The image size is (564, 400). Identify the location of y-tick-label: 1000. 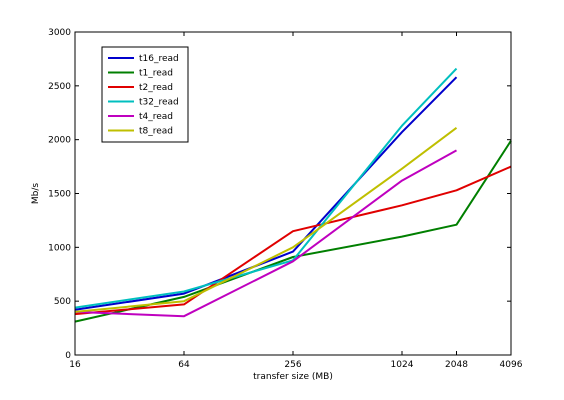
(59, 248).